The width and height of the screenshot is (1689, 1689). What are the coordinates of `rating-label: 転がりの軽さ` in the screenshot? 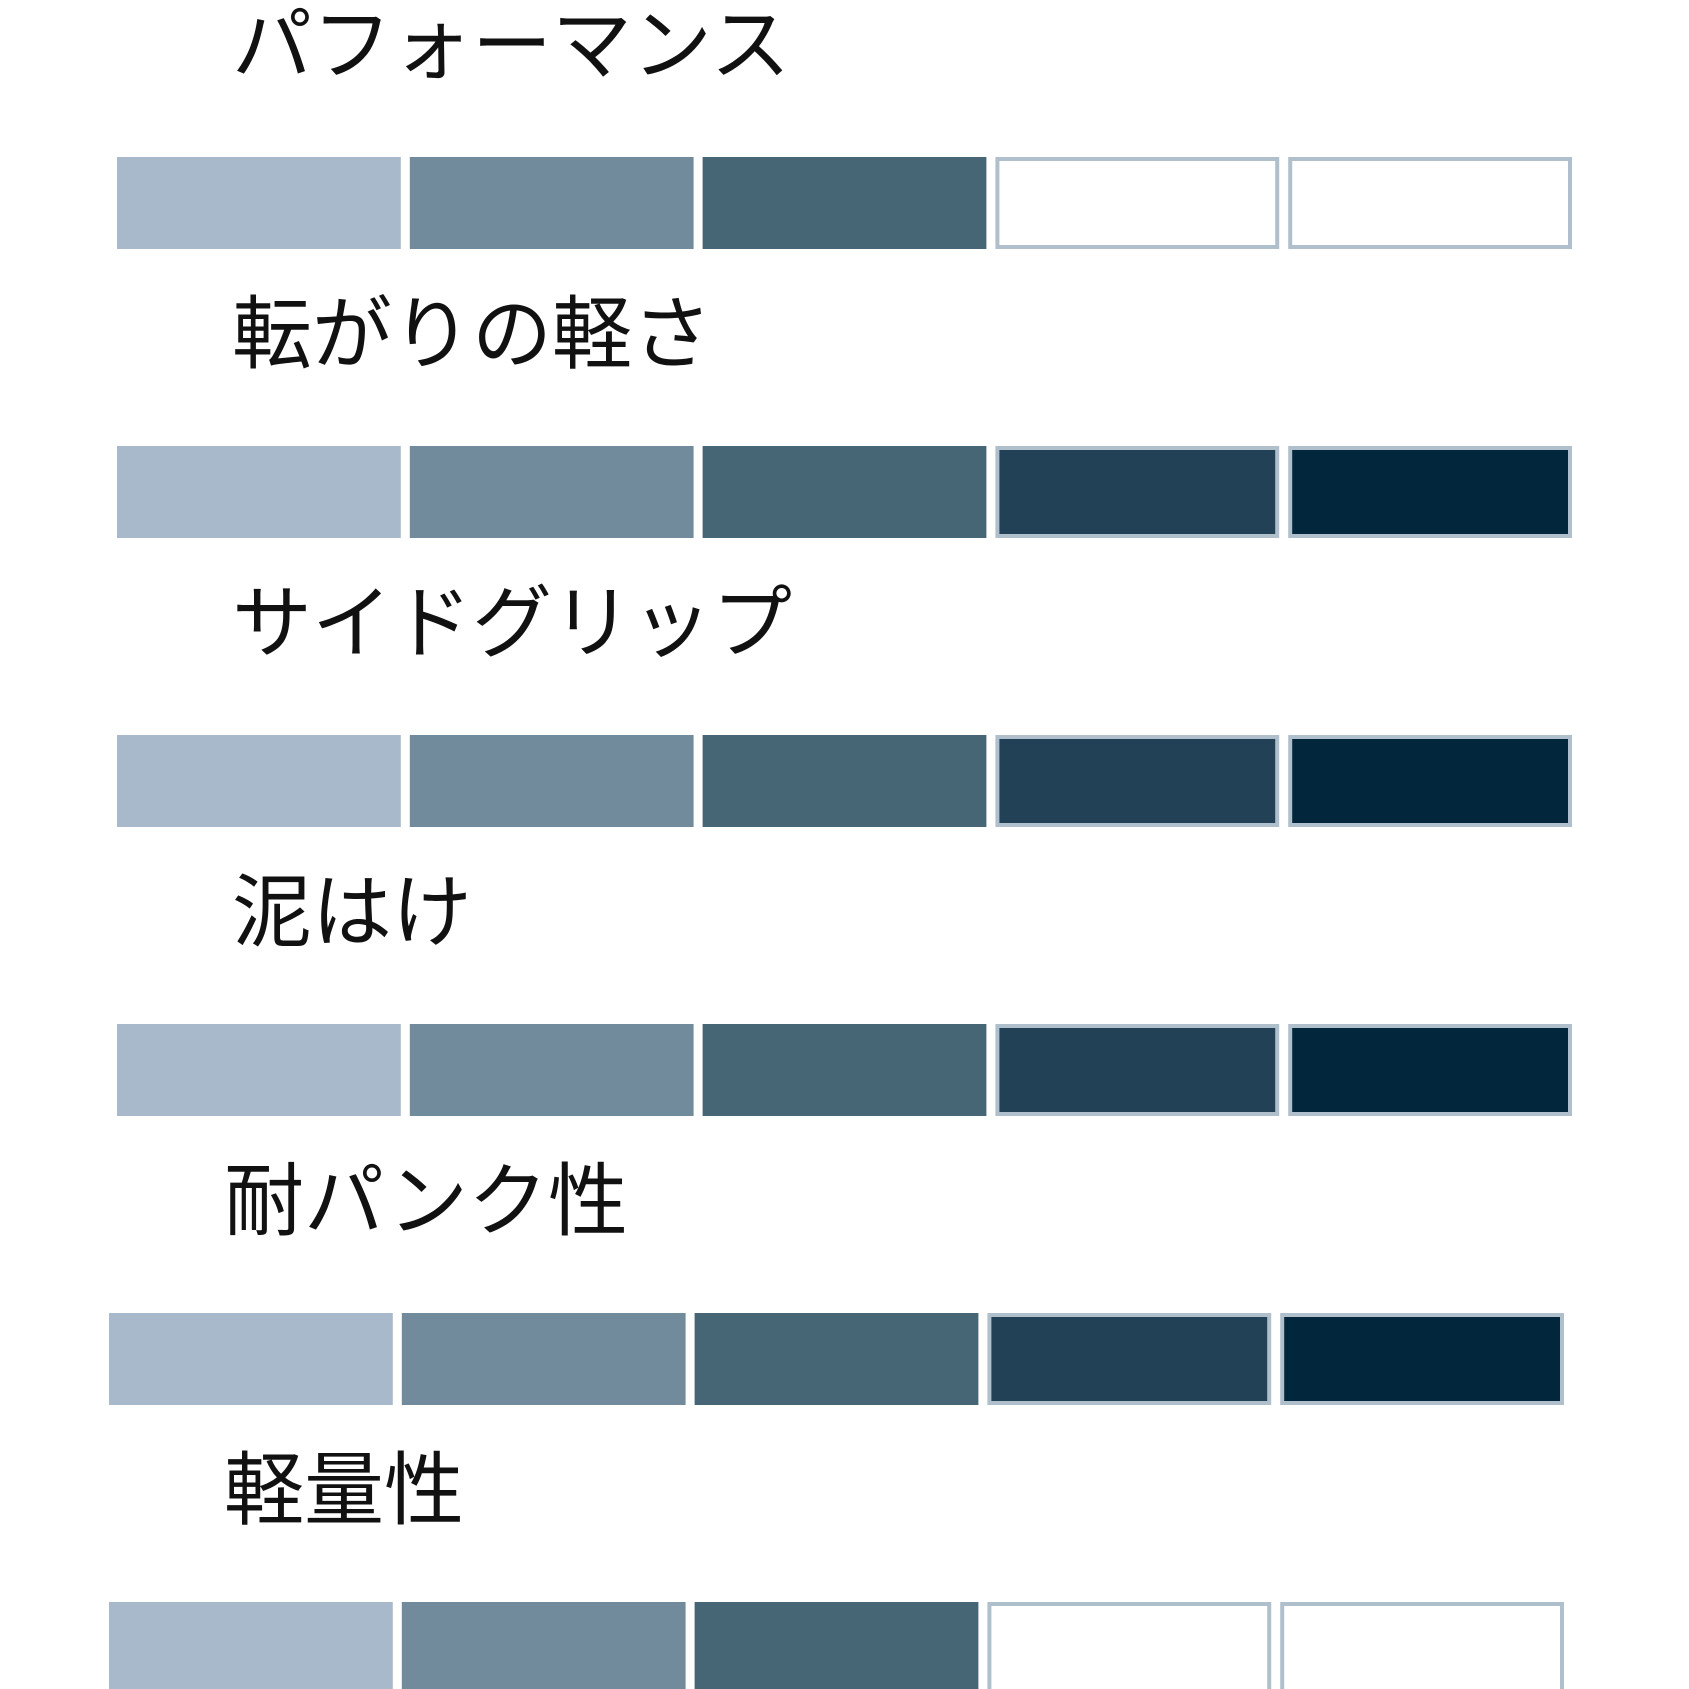 It's located at (472, 334).